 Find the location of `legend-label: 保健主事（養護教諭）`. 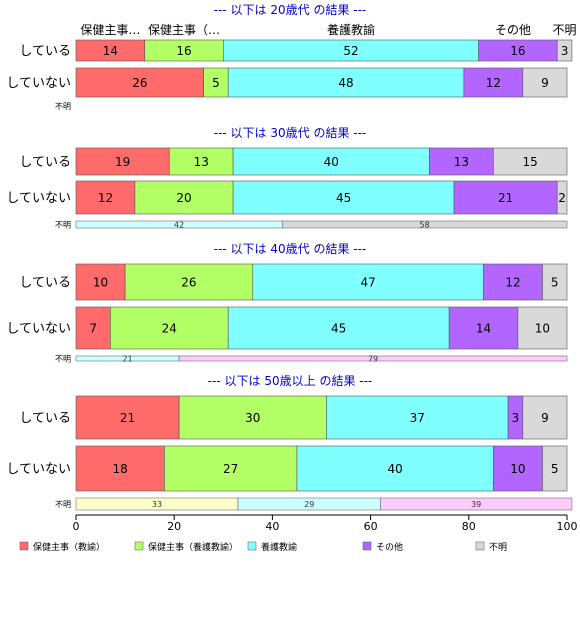

legend-label: 保健主事（養護教諭） is located at coordinates (193, 547).